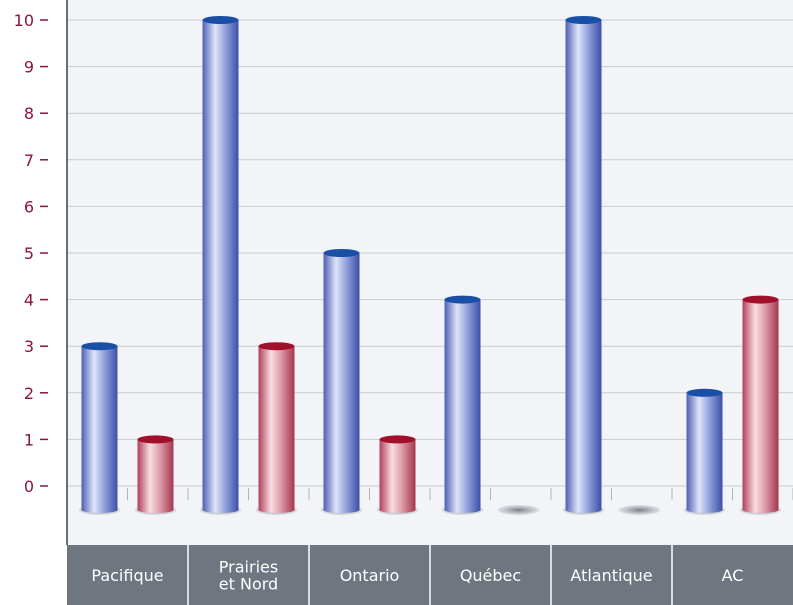 The image size is (793, 605). Describe the element at coordinates (29, 486) in the screenshot. I see `y-tick-label: 0` at that location.